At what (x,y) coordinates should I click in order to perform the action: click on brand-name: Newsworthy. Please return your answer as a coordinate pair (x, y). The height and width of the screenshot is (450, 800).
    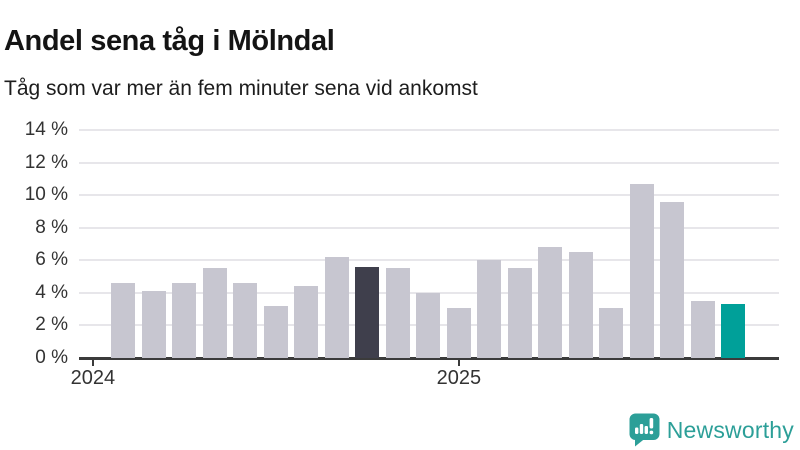
    Looking at the image, I should click on (730, 429).